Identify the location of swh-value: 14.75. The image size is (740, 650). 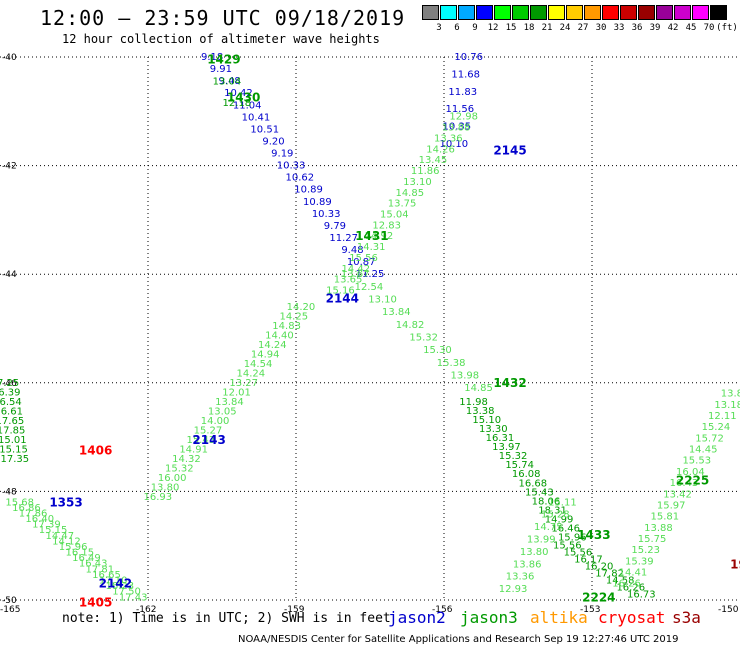
(548, 527).